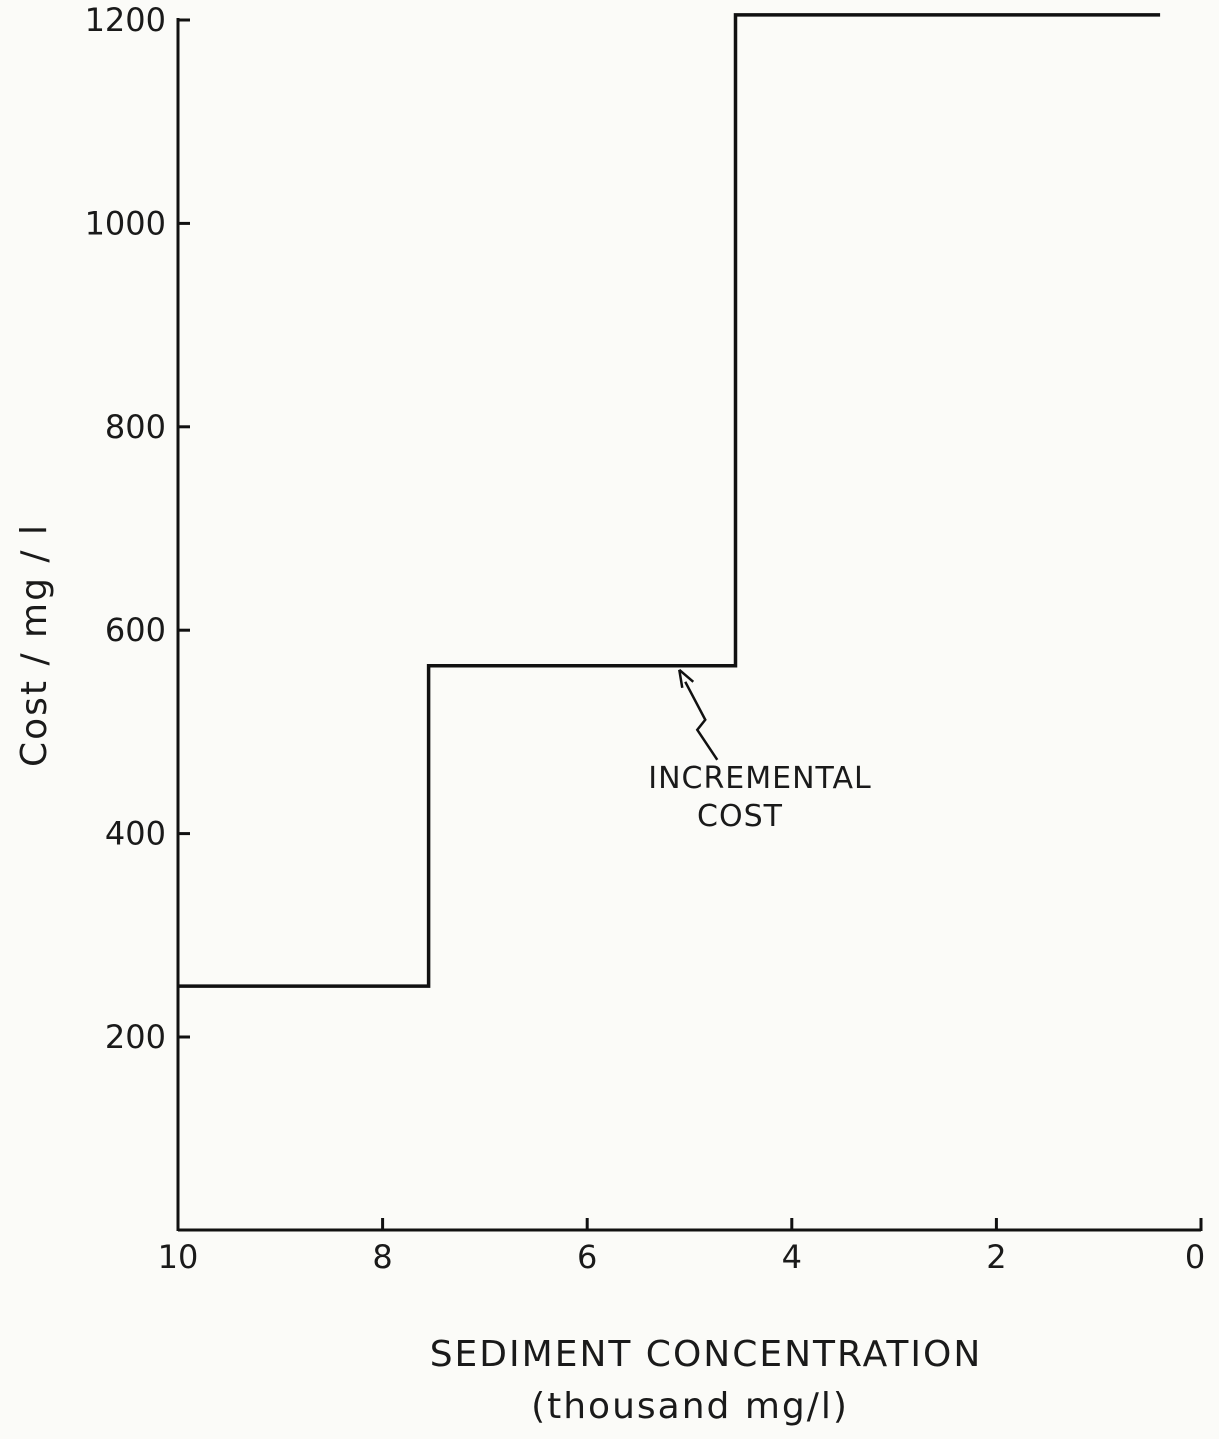 The image size is (1219, 1439). What do you see at coordinates (1195, 1257) in the screenshot?
I see `x-tick-label: 0` at bounding box center [1195, 1257].